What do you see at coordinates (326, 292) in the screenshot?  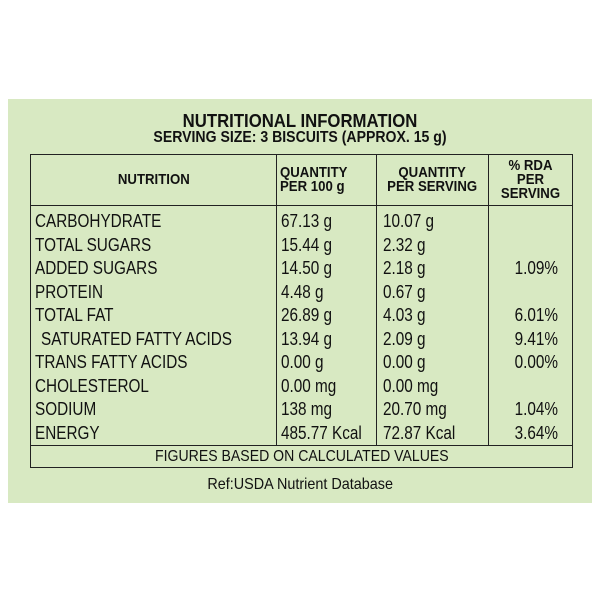 I see `quantity-per-100g: 4.48 g` at bounding box center [326, 292].